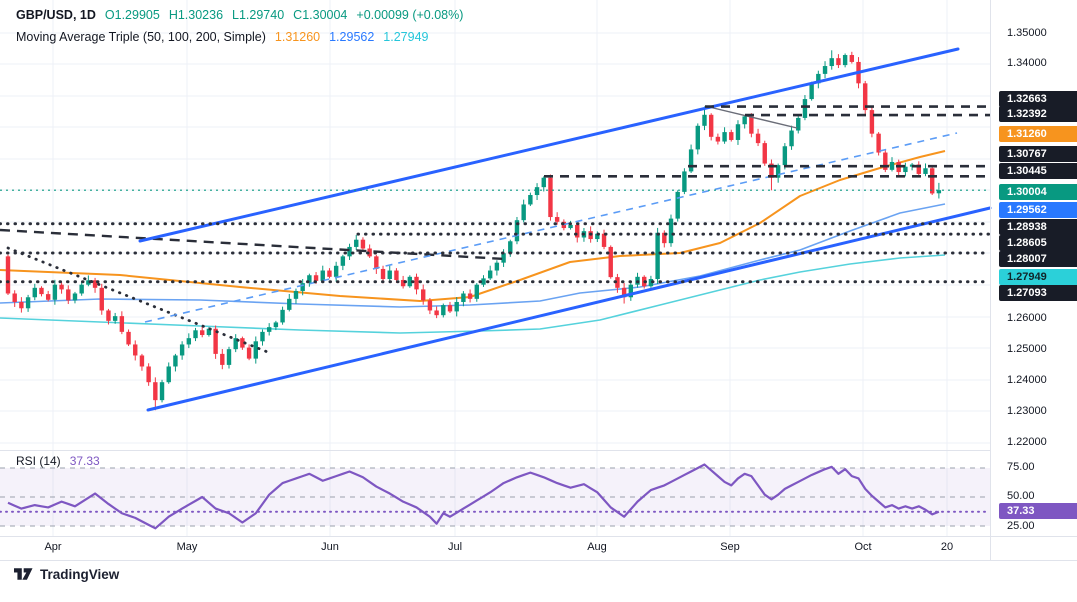 The image size is (1077, 602). What do you see at coordinates (196, 15) in the screenshot?
I see `ohlc-high: H1.30236` at bounding box center [196, 15].